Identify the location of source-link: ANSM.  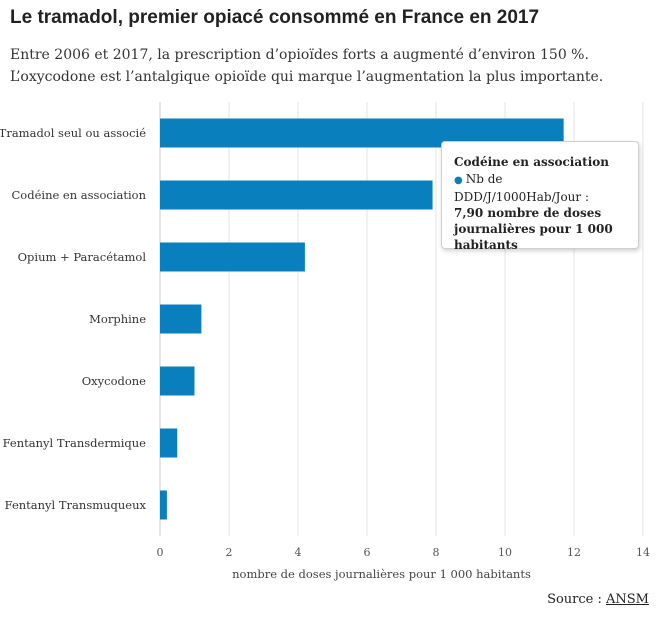
(627, 599).